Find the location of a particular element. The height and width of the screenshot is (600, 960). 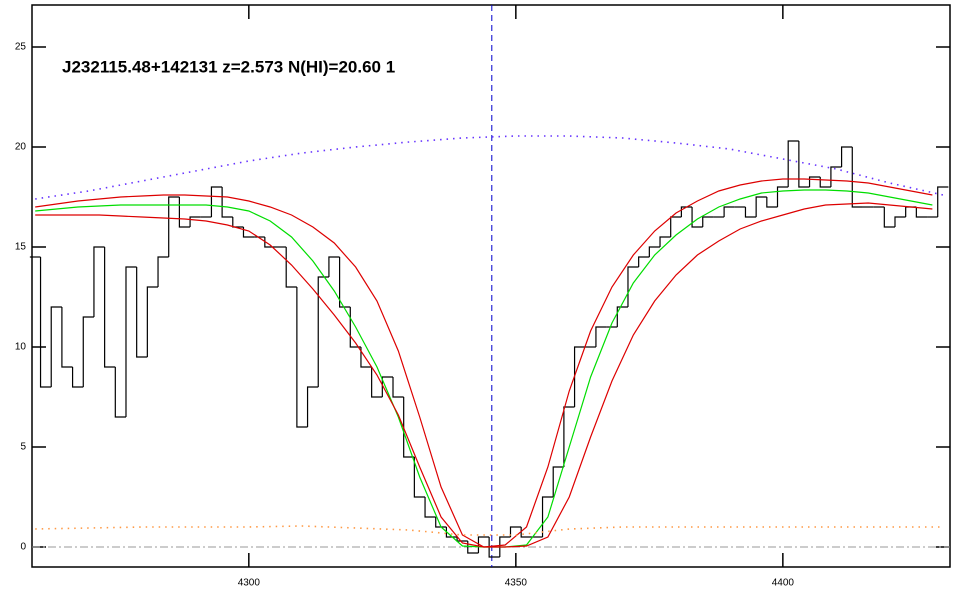

y-tick-label: 20 is located at coordinates (21, 147).